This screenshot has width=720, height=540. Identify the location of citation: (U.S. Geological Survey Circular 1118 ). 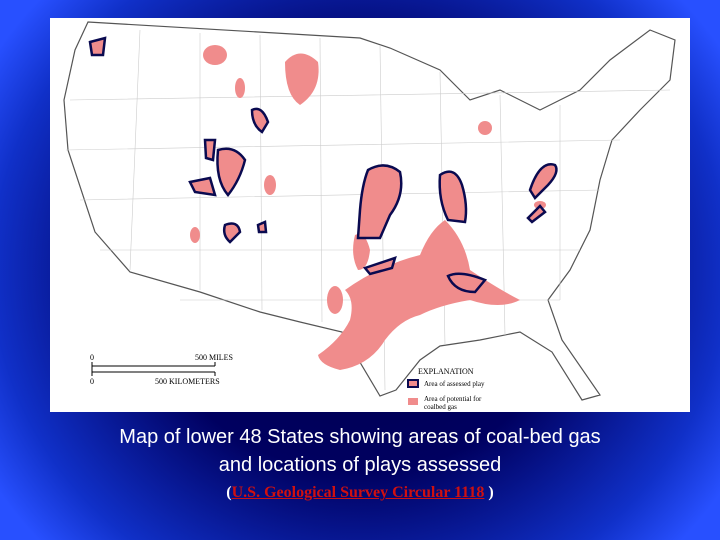
(360, 493).